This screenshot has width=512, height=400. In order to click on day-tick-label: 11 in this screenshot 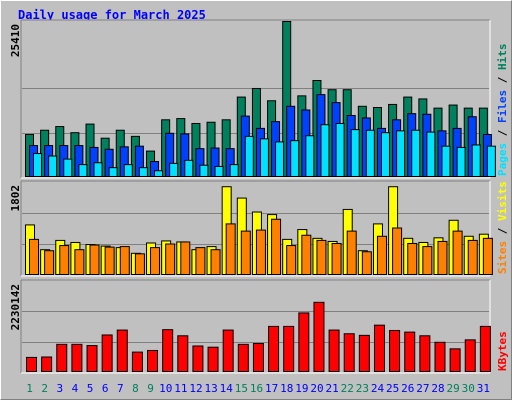, I will do `click(180, 388)`.